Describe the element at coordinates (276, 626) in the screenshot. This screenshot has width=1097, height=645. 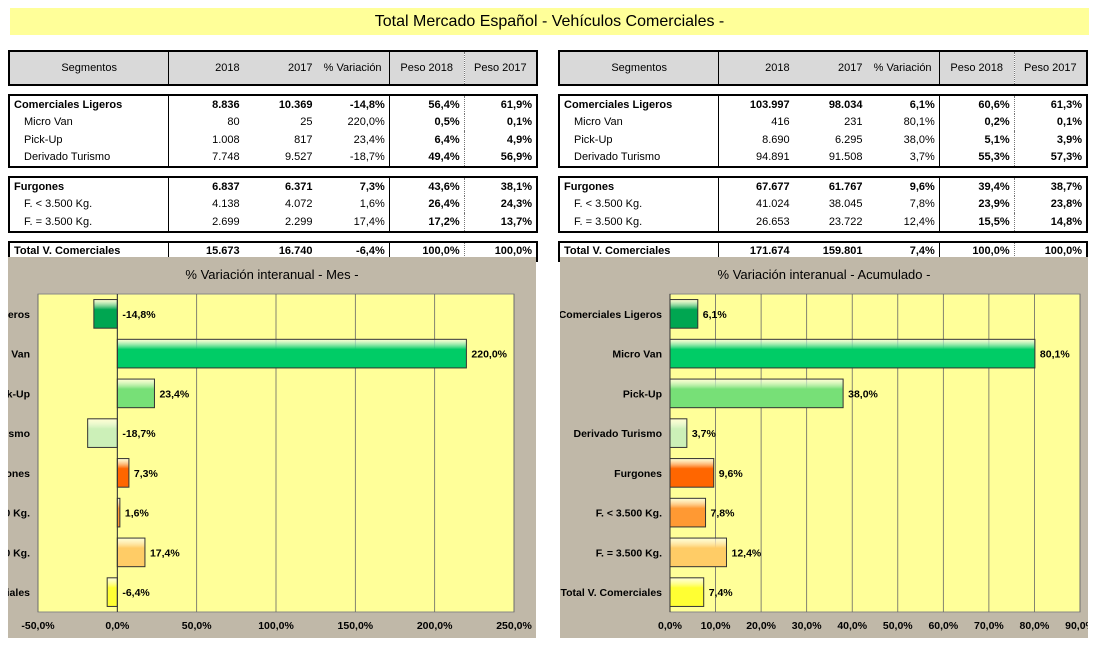
I see `x-tick-label: 100,0%` at that location.